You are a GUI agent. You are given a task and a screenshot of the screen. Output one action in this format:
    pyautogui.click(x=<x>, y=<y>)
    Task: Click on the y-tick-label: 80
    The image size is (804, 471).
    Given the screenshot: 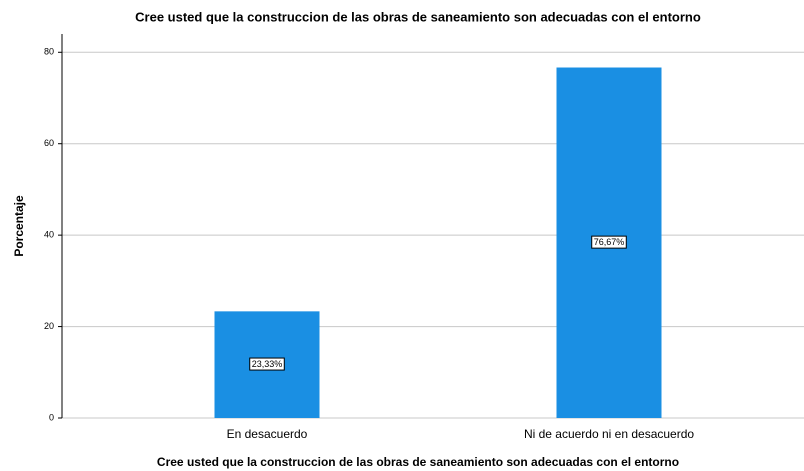 What is the action you would take?
    pyautogui.click(x=49, y=52)
    